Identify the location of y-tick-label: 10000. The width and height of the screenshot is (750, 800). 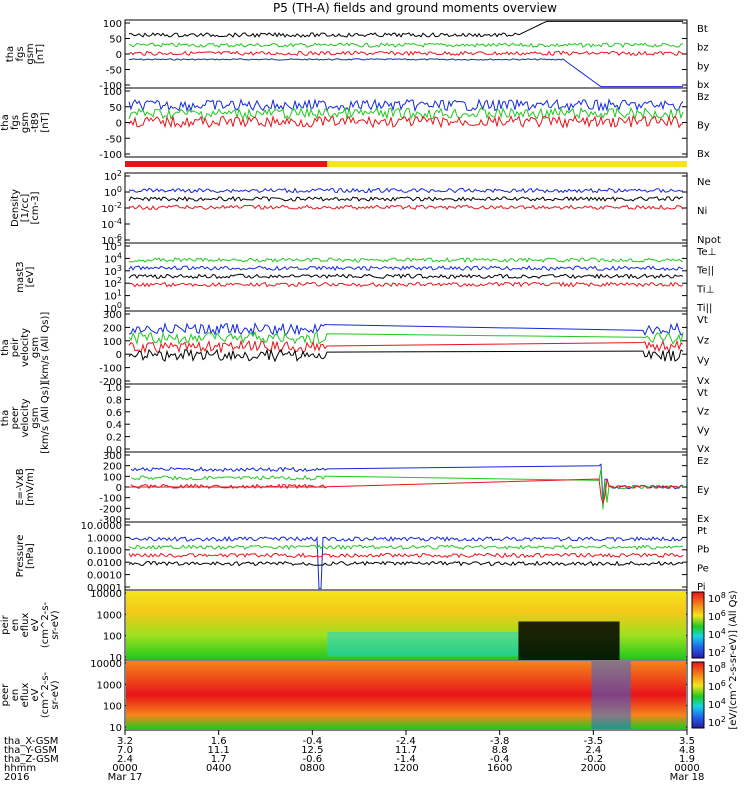
(106, 664).